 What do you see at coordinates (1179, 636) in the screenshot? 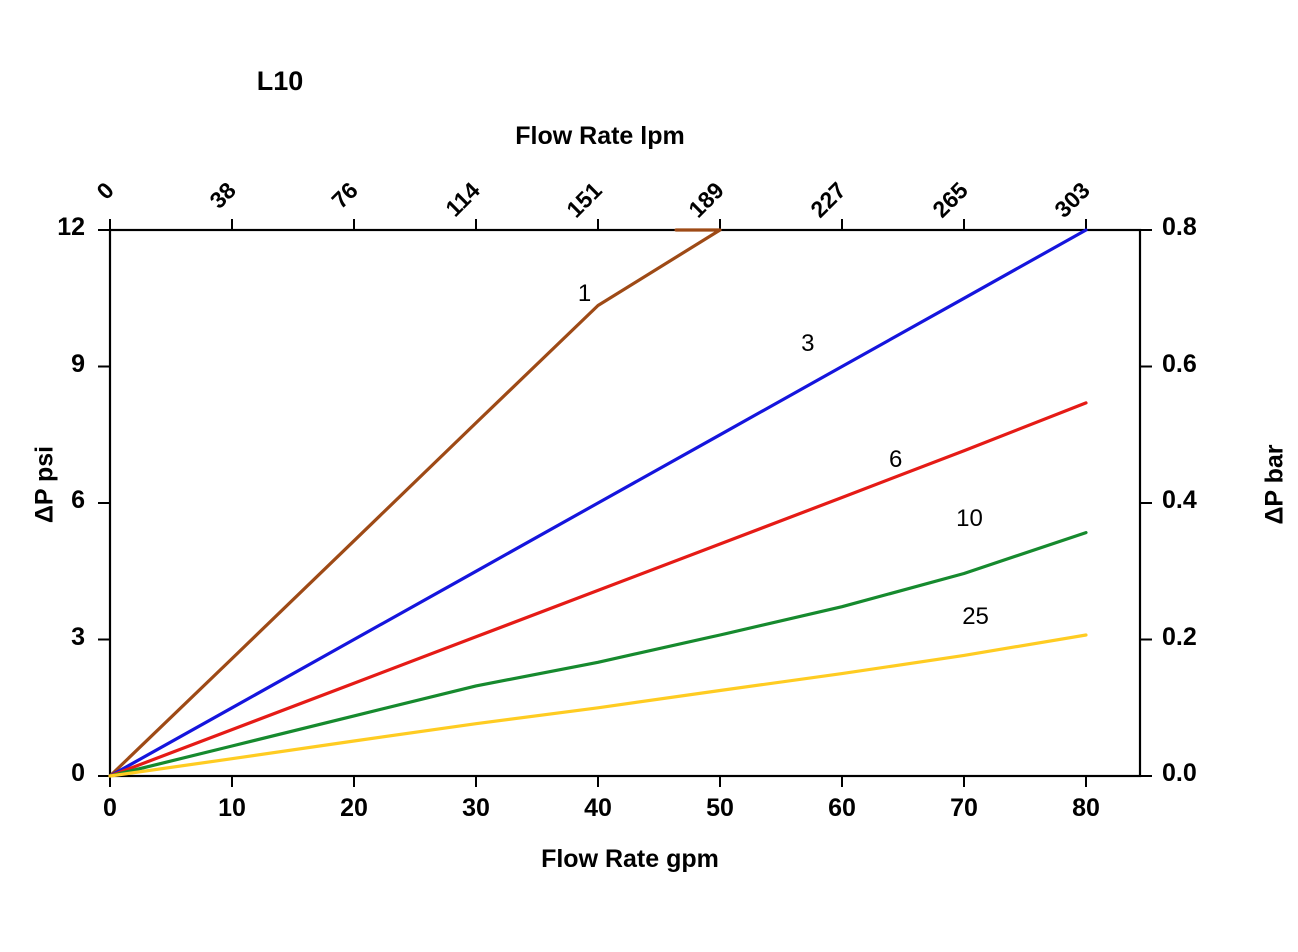
I see `right-tick-label: 0.2` at bounding box center [1179, 636].